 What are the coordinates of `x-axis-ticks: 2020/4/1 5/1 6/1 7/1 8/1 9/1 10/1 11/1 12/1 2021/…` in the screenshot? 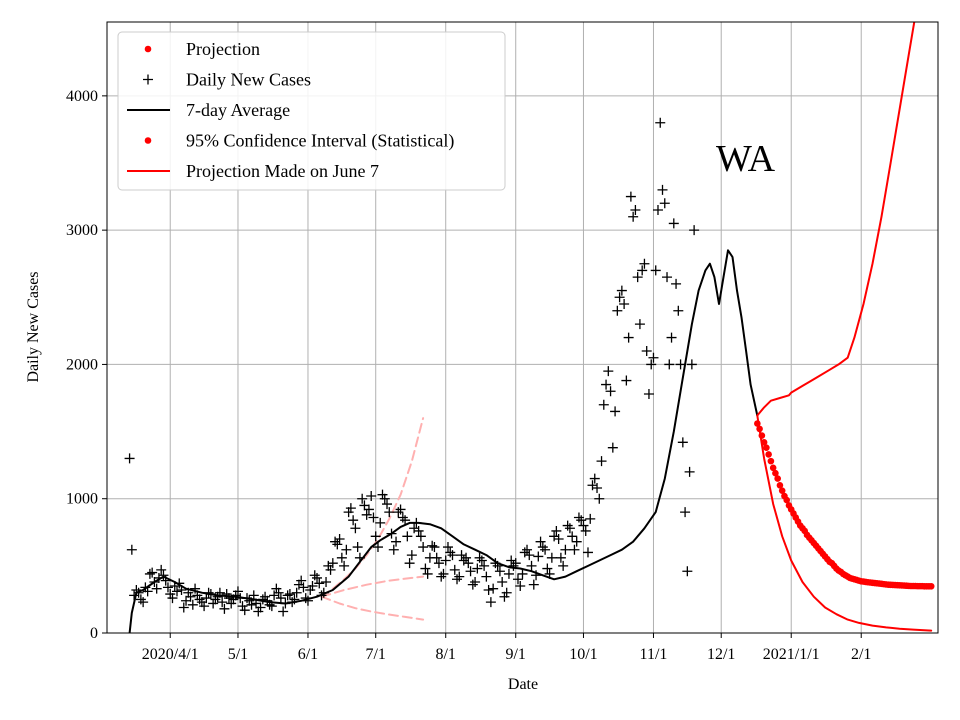 It's located at (506, 648).